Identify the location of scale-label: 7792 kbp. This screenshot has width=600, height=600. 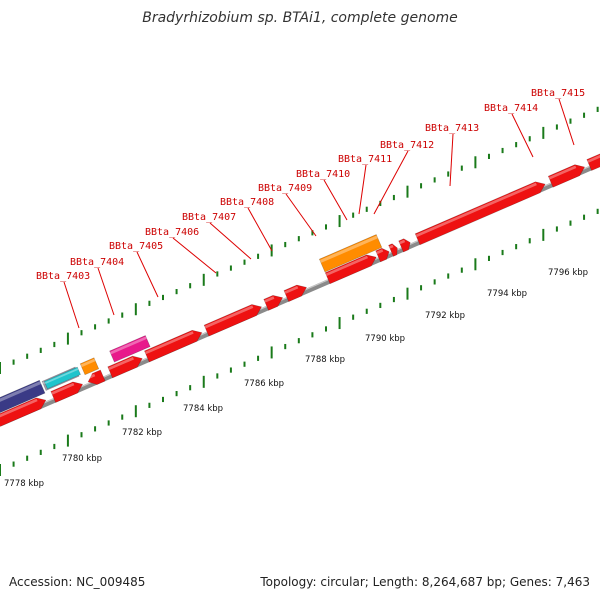
(445, 316).